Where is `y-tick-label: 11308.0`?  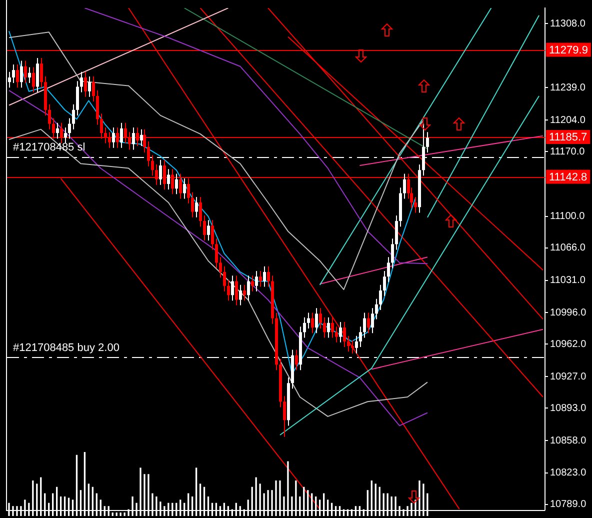 y-tick-label: 11308.0 is located at coordinates (568, 24).